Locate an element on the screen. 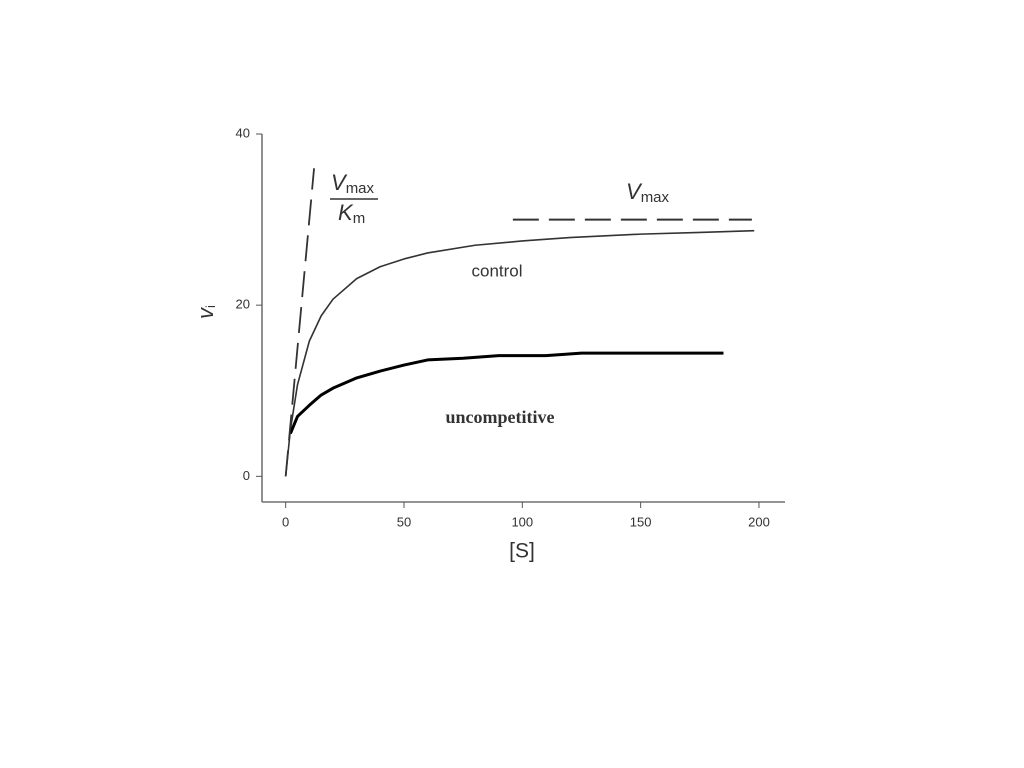  label-base: v is located at coordinates (205, 312).